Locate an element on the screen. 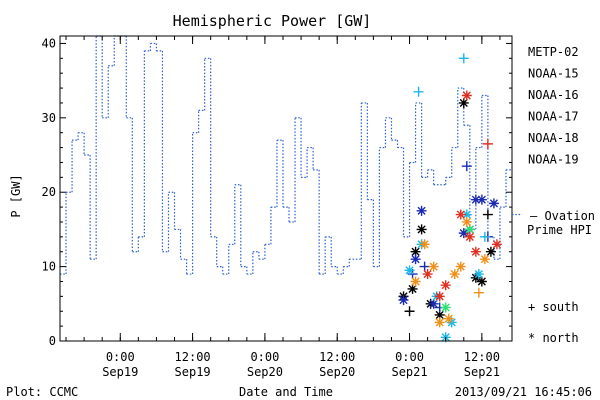  x-axis-label: Date and Time is located at coordinates (286, 392).